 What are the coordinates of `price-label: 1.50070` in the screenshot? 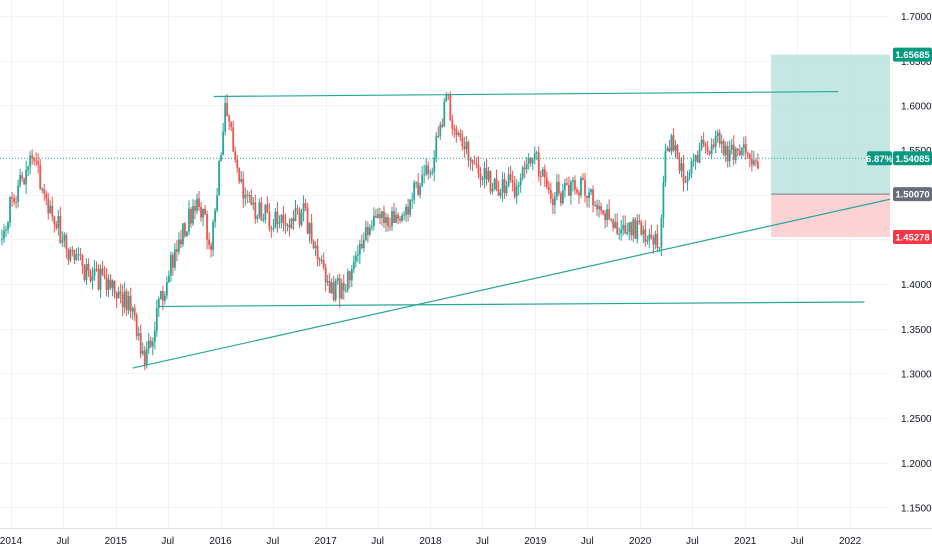 It's located at (912, 195).